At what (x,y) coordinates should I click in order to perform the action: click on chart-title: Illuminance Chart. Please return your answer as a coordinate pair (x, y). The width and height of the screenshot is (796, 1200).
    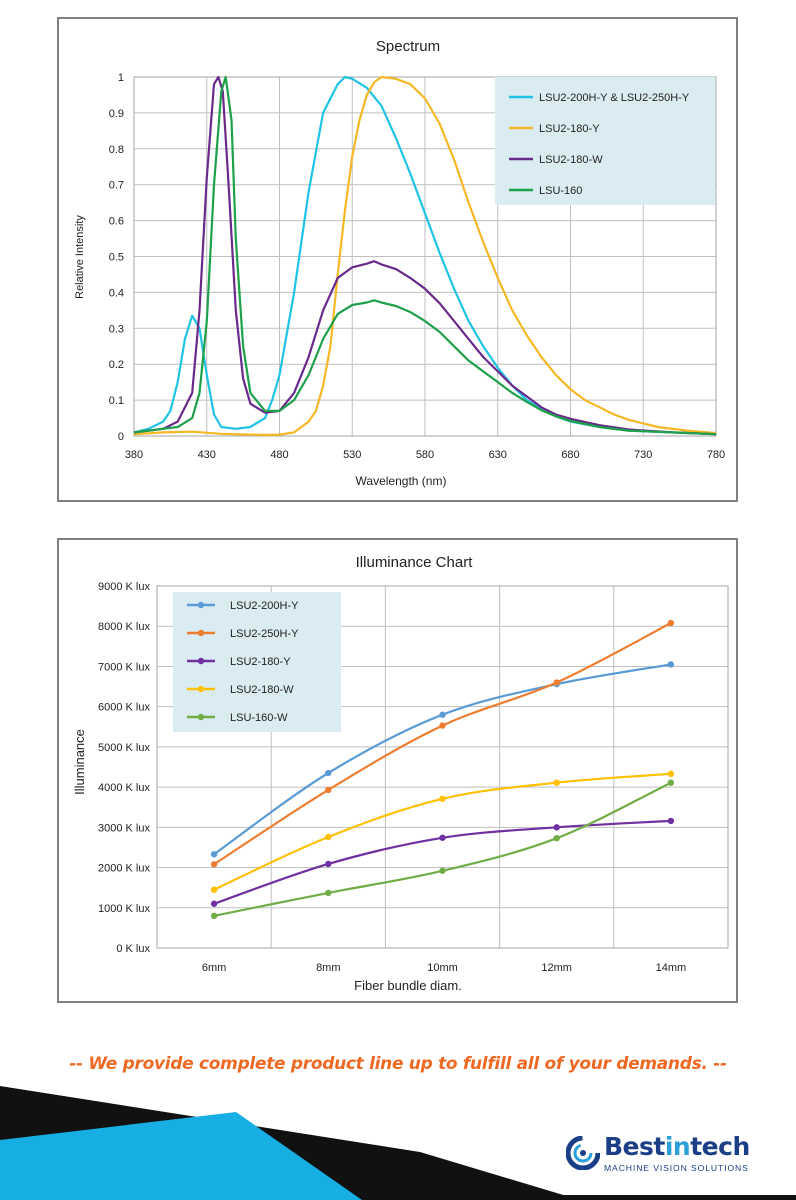
    Looking at the image, I should click on (415, 562).